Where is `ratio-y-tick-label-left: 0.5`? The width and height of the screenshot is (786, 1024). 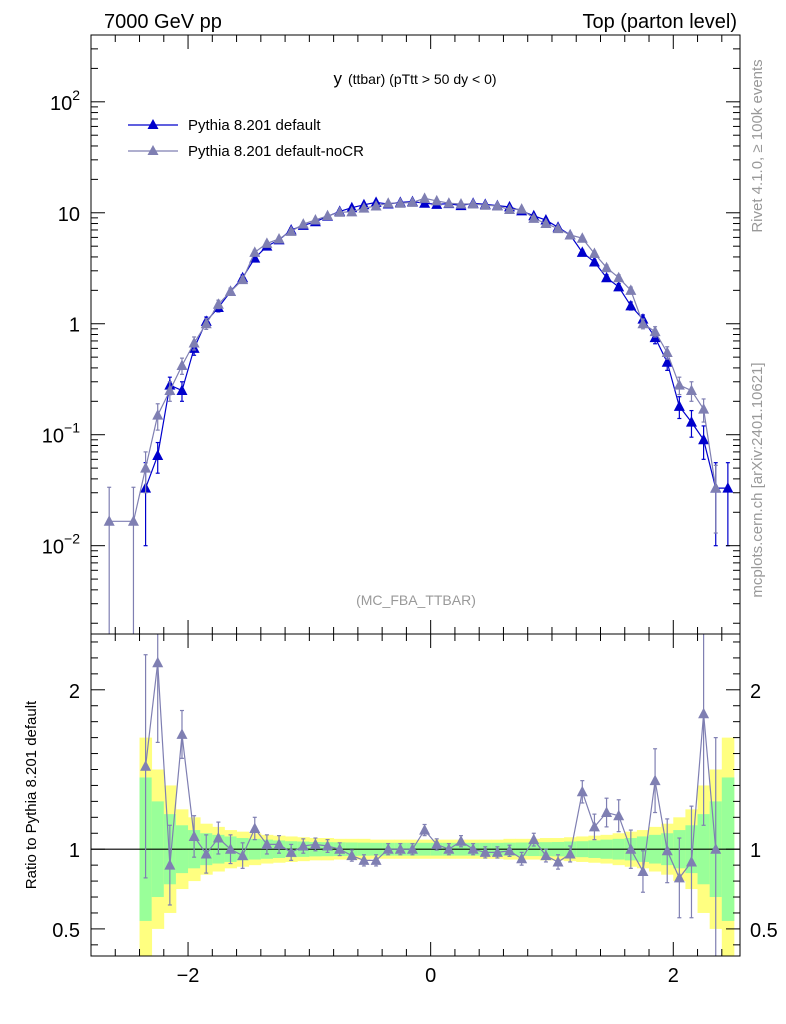 ratio-y-tick-label-left: 0.5 is located at coordinates (66, 931).